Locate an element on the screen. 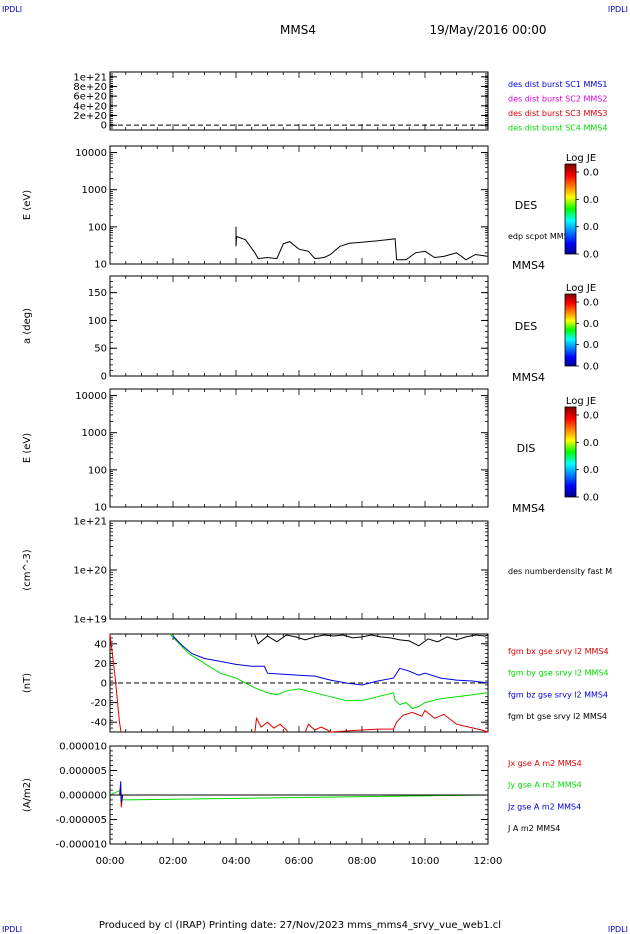 The width and height of the screenshot is (630, 934). y-tick-label: -0.000010 is located at coordinates (81, 845).